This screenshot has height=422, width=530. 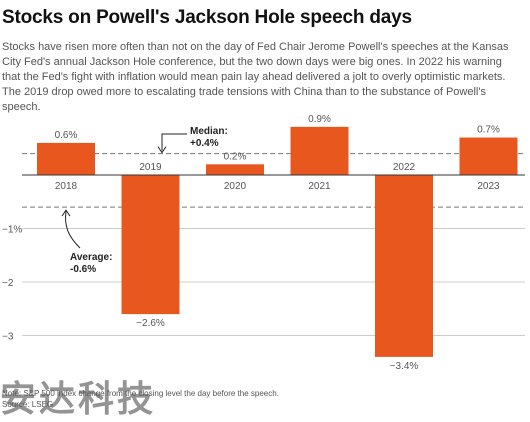 What do you see at coordinates (488, 130) in the screenshot?
I see `data-label: 0.7%` at bounding box center [488, 130].